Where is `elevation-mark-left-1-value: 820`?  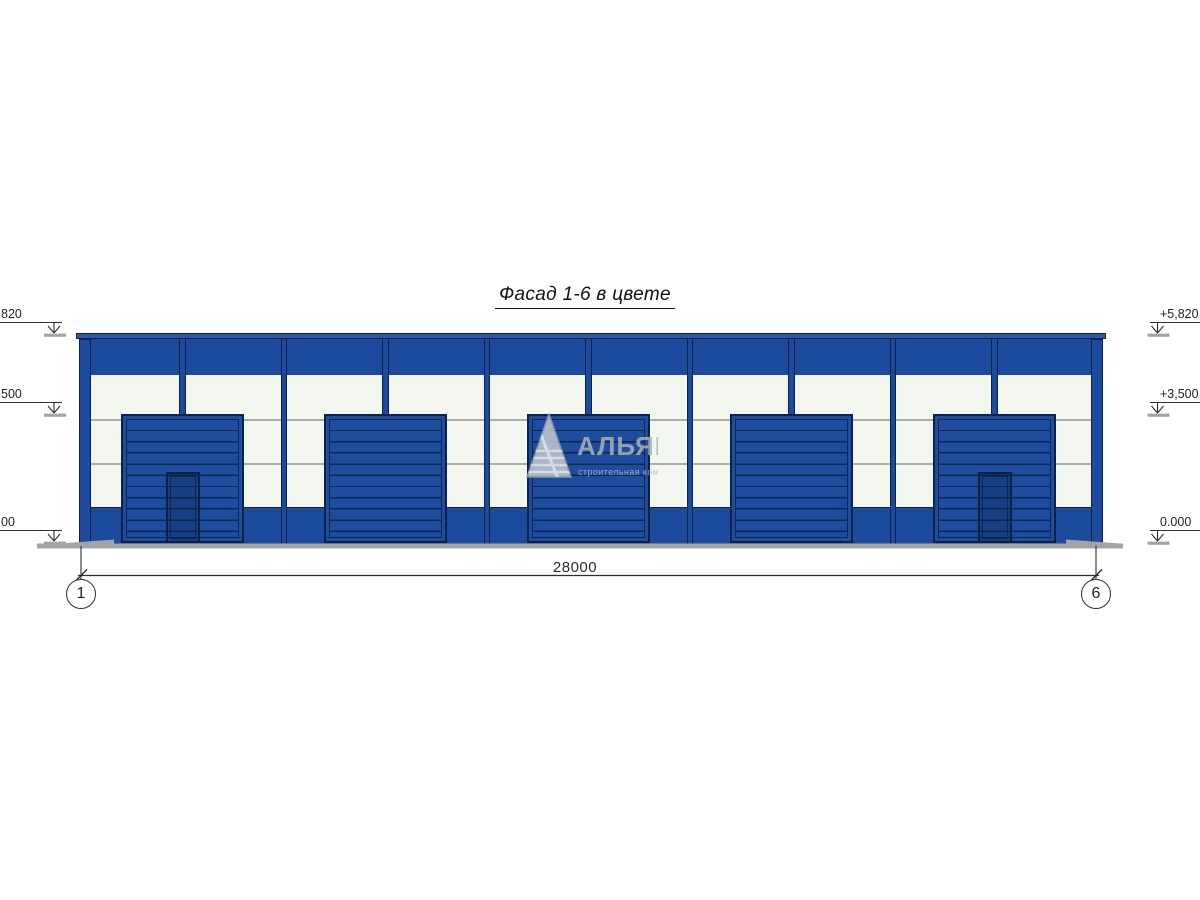 elevation-mark-left-1-value: 820 is located at coordinates (11, 313).